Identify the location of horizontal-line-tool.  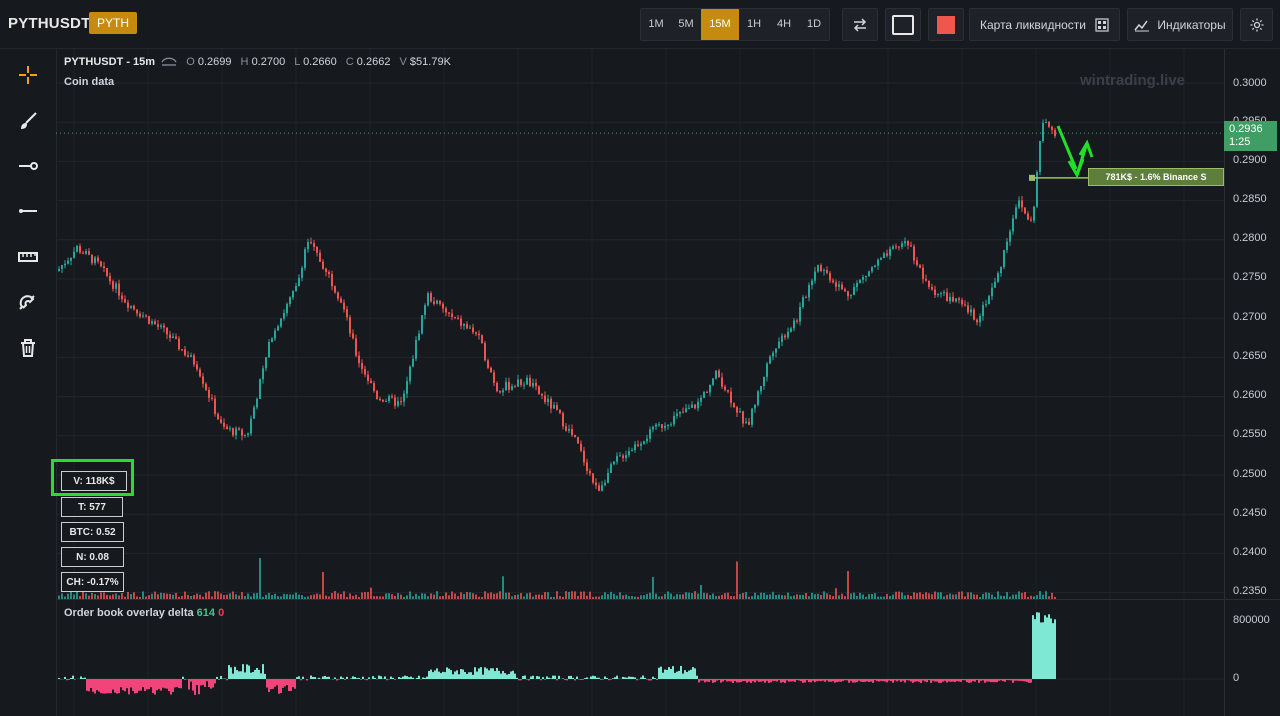
(28, 211).